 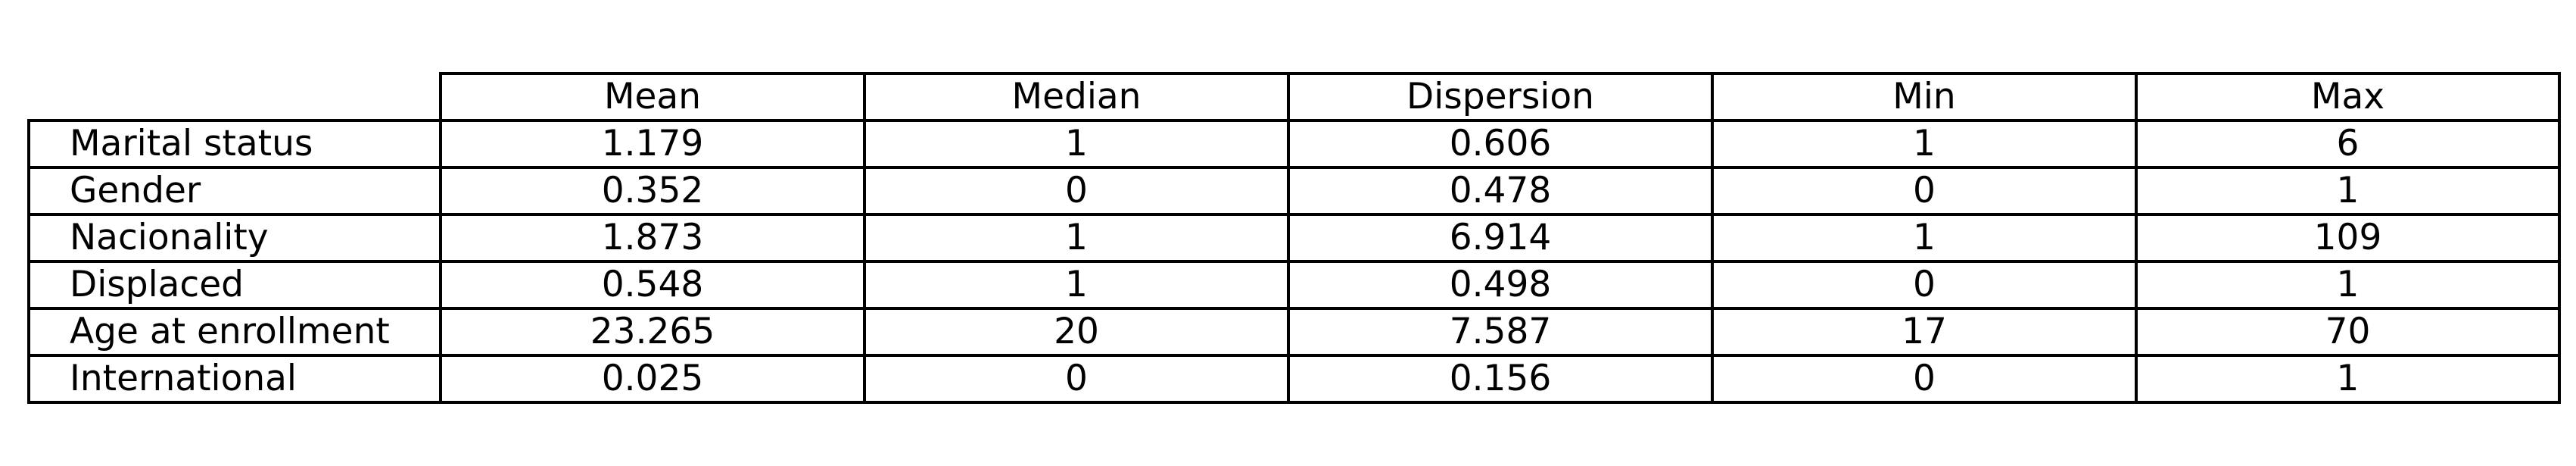 I want to click on value-cell: 20, so click(x=1076, y=332).